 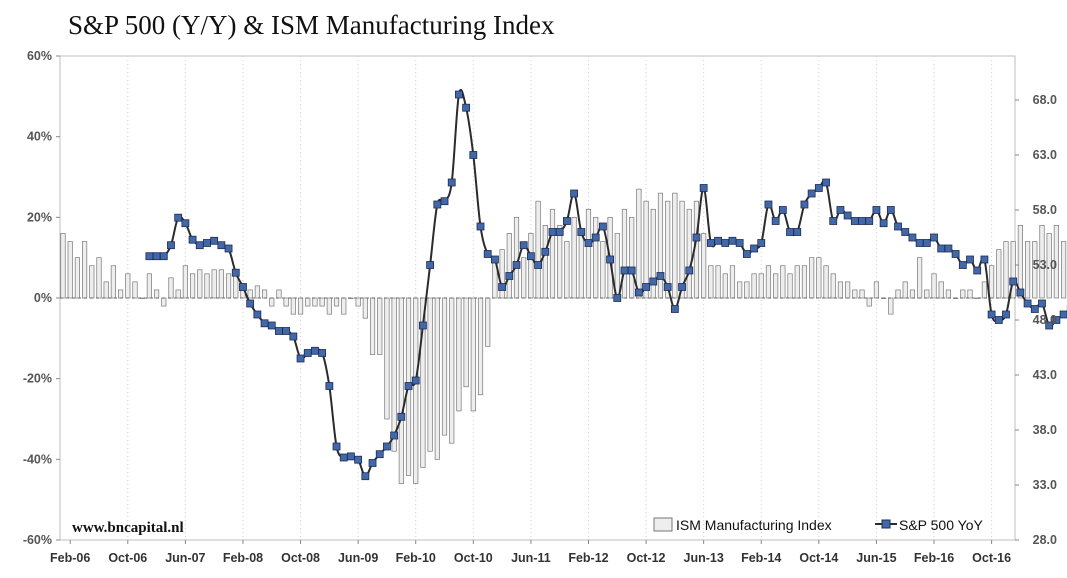 What do you see at coordinates (70, 558) in the screenshot?
I see `x-tick-label: Feb-06` at bounding box center [70, 558].